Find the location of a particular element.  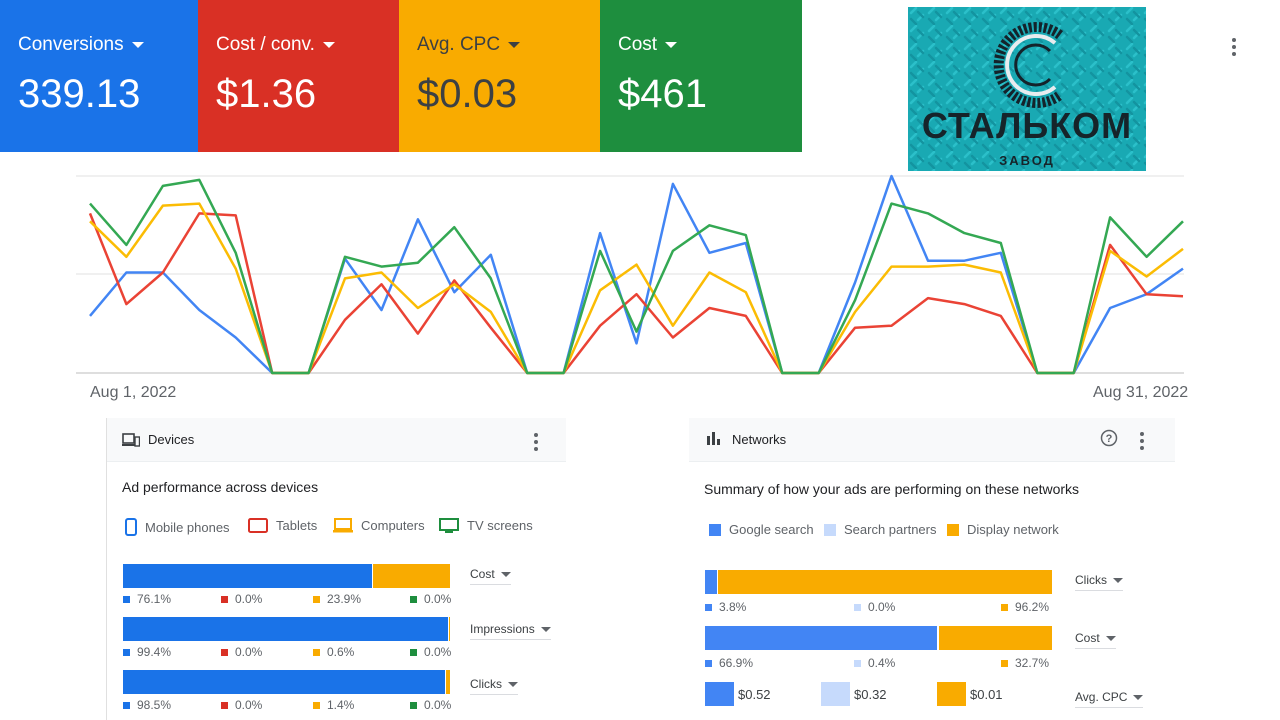

metric-card-cost: Cost $461 is located at coordinates (701, 76).